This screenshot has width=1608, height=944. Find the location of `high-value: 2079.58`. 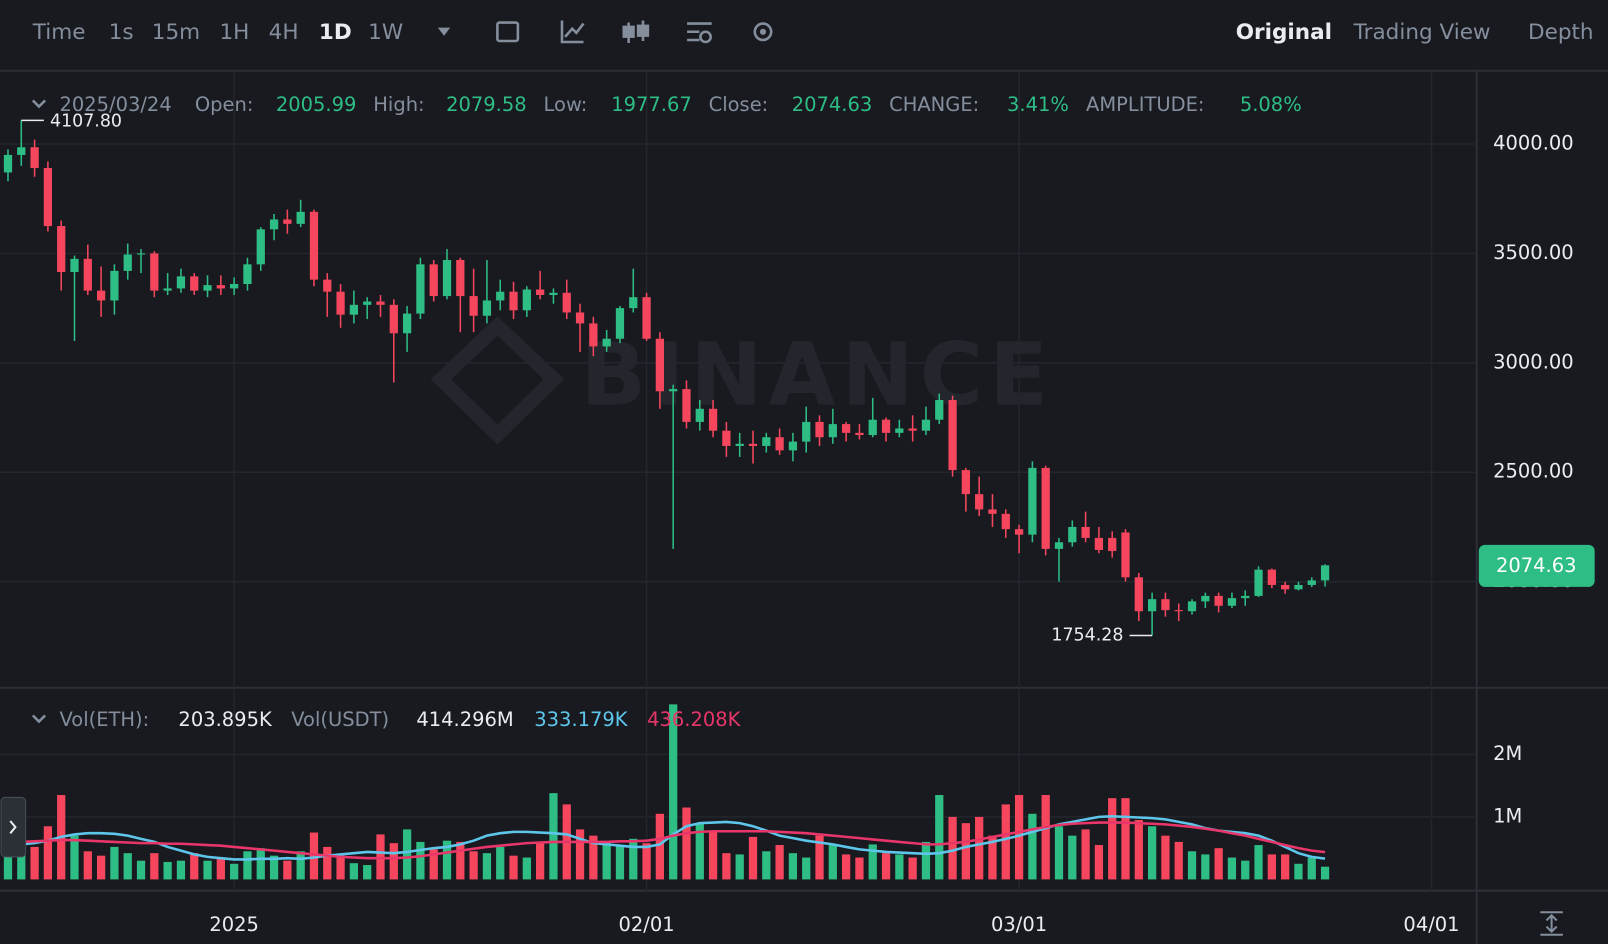

high-value: 2079.58 is located at coordinates (486, 104).